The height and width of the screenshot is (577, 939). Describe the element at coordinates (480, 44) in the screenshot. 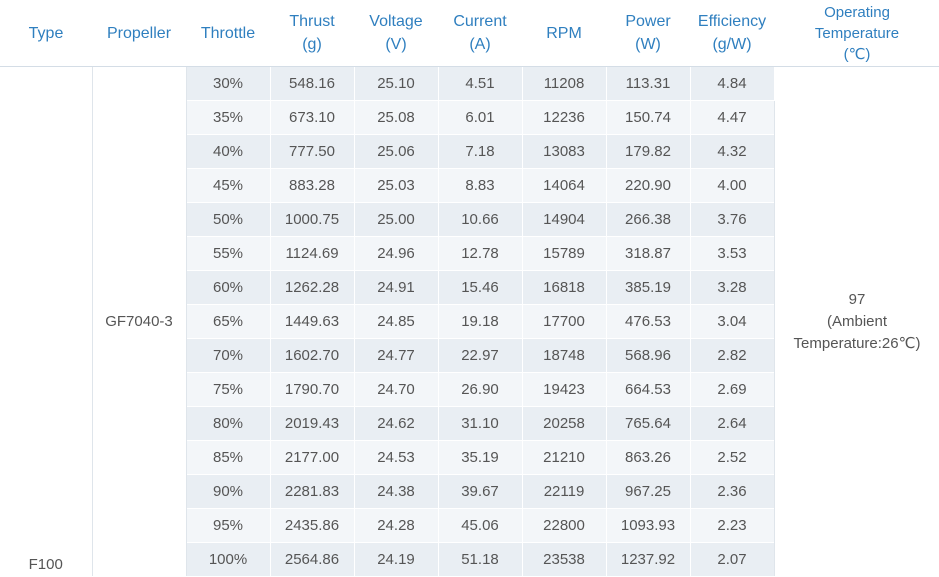

I see `header-current-unit: (A)` at that location.